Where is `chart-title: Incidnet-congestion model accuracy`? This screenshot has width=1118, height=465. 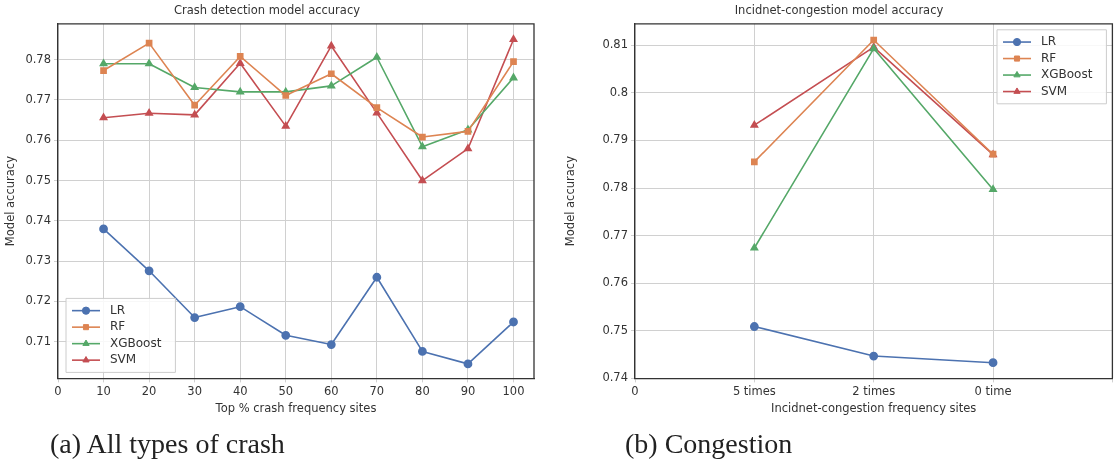
chart-title: Incidnet-congestion model accuracy is located at coordinates (839, 9).